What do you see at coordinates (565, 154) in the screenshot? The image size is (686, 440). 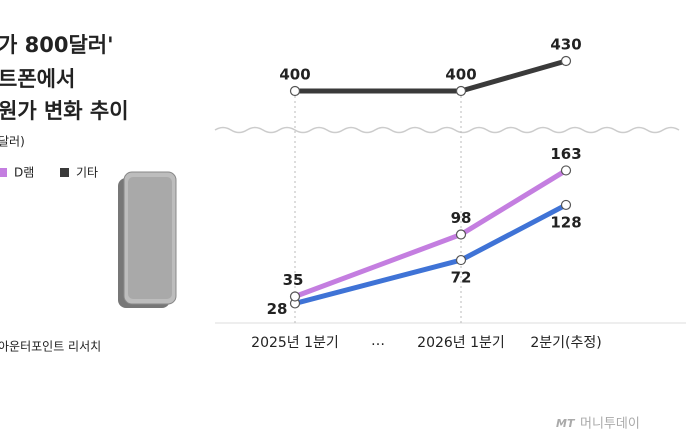 I see `value-label: 163` at bounding box center [565, 154].